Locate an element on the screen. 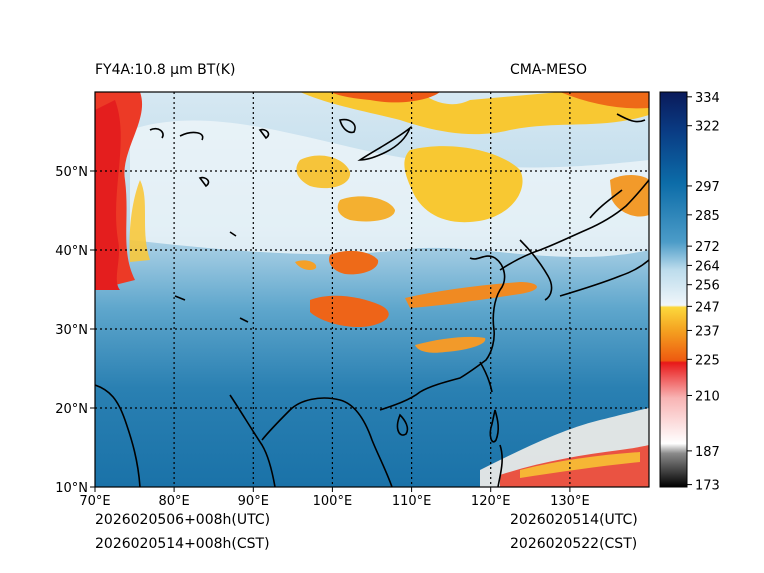 This screenshot has height=573, width=764. colorbar-tick-label: 187 is located at coordinates (707, 452).